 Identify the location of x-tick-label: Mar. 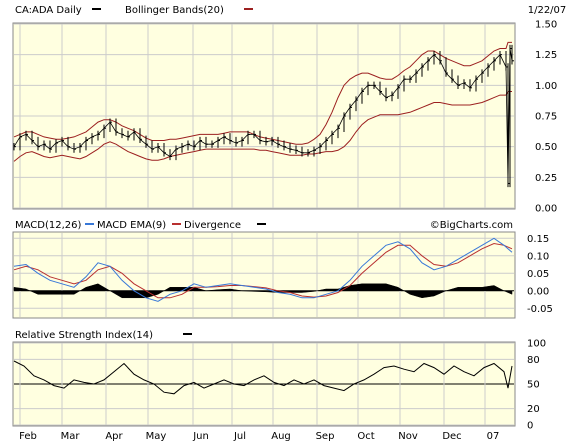
(71, 436).